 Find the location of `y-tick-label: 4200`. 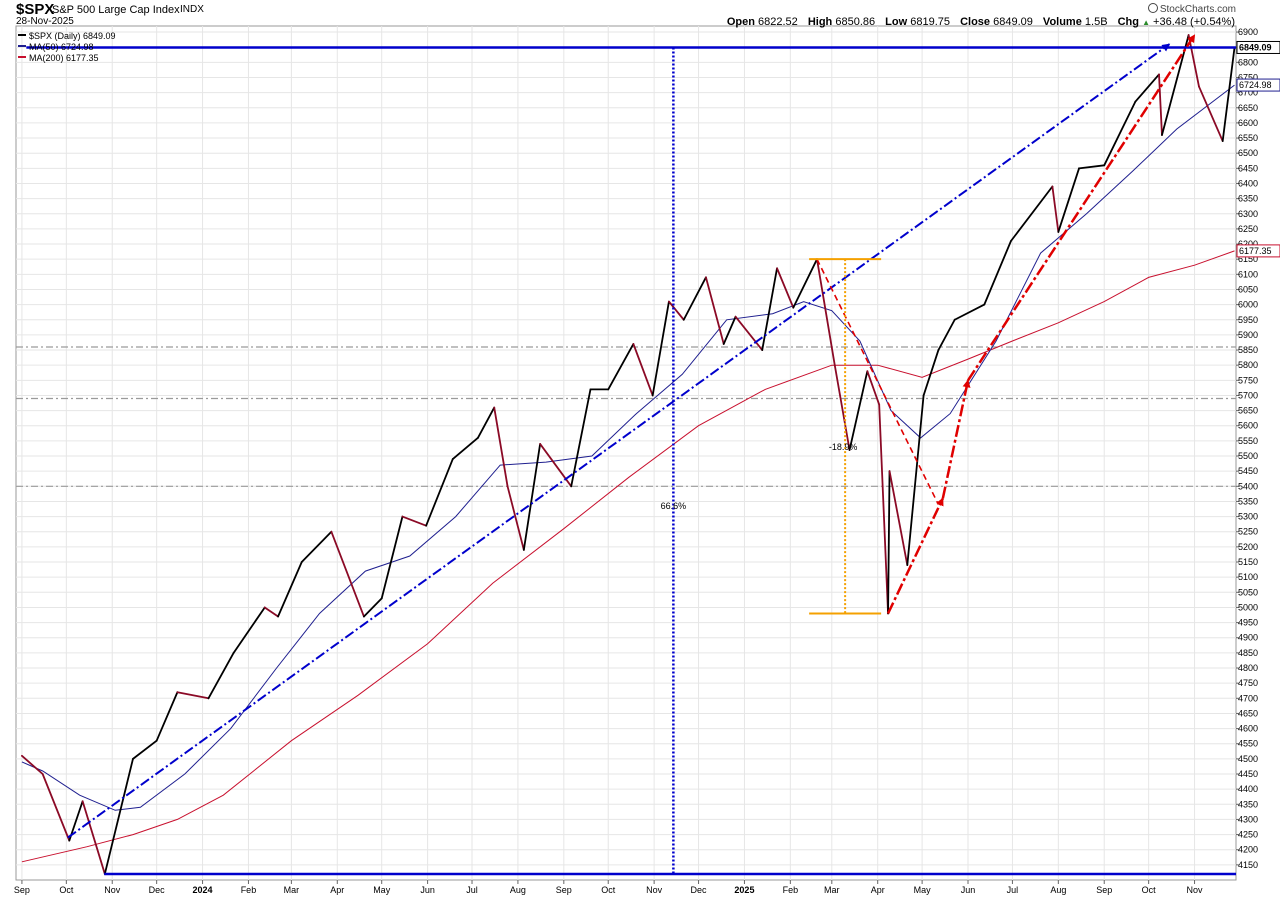

y-tick-label: 4200 is located at coordinates (1248, 850).